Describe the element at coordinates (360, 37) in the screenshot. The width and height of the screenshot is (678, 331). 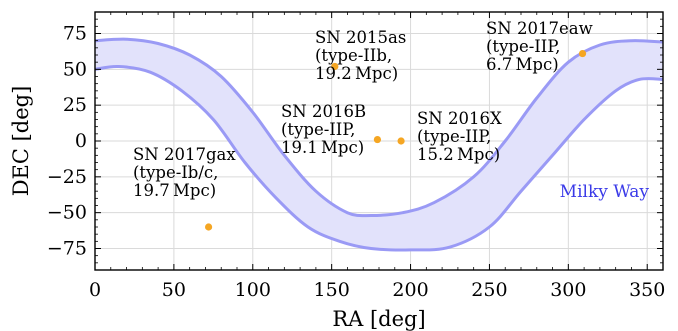
I see `point-label-line: SN 2015as` at that location.